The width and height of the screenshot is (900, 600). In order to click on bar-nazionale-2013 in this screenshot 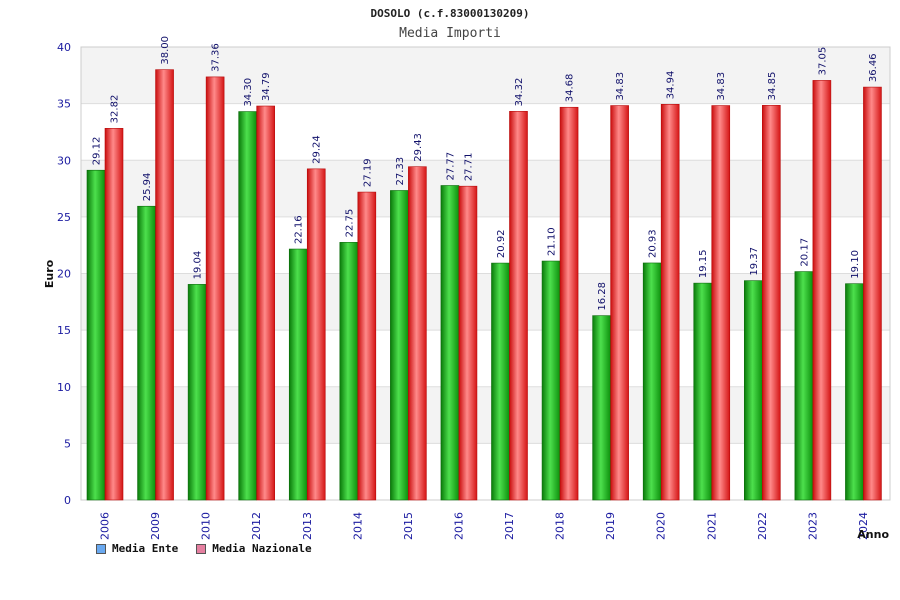, I will do `click(316, 334)`.